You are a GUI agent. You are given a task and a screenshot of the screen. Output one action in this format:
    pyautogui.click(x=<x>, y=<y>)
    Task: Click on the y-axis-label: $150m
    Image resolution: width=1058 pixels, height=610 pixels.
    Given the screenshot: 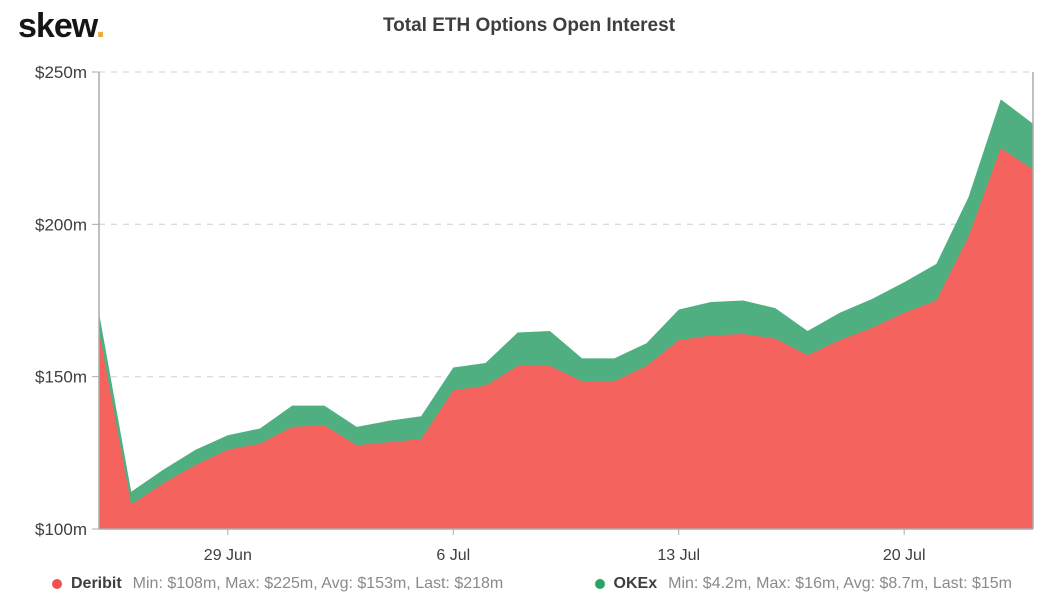 What is the action you would take?
    pyautogui.click(x=61, y=377)
    